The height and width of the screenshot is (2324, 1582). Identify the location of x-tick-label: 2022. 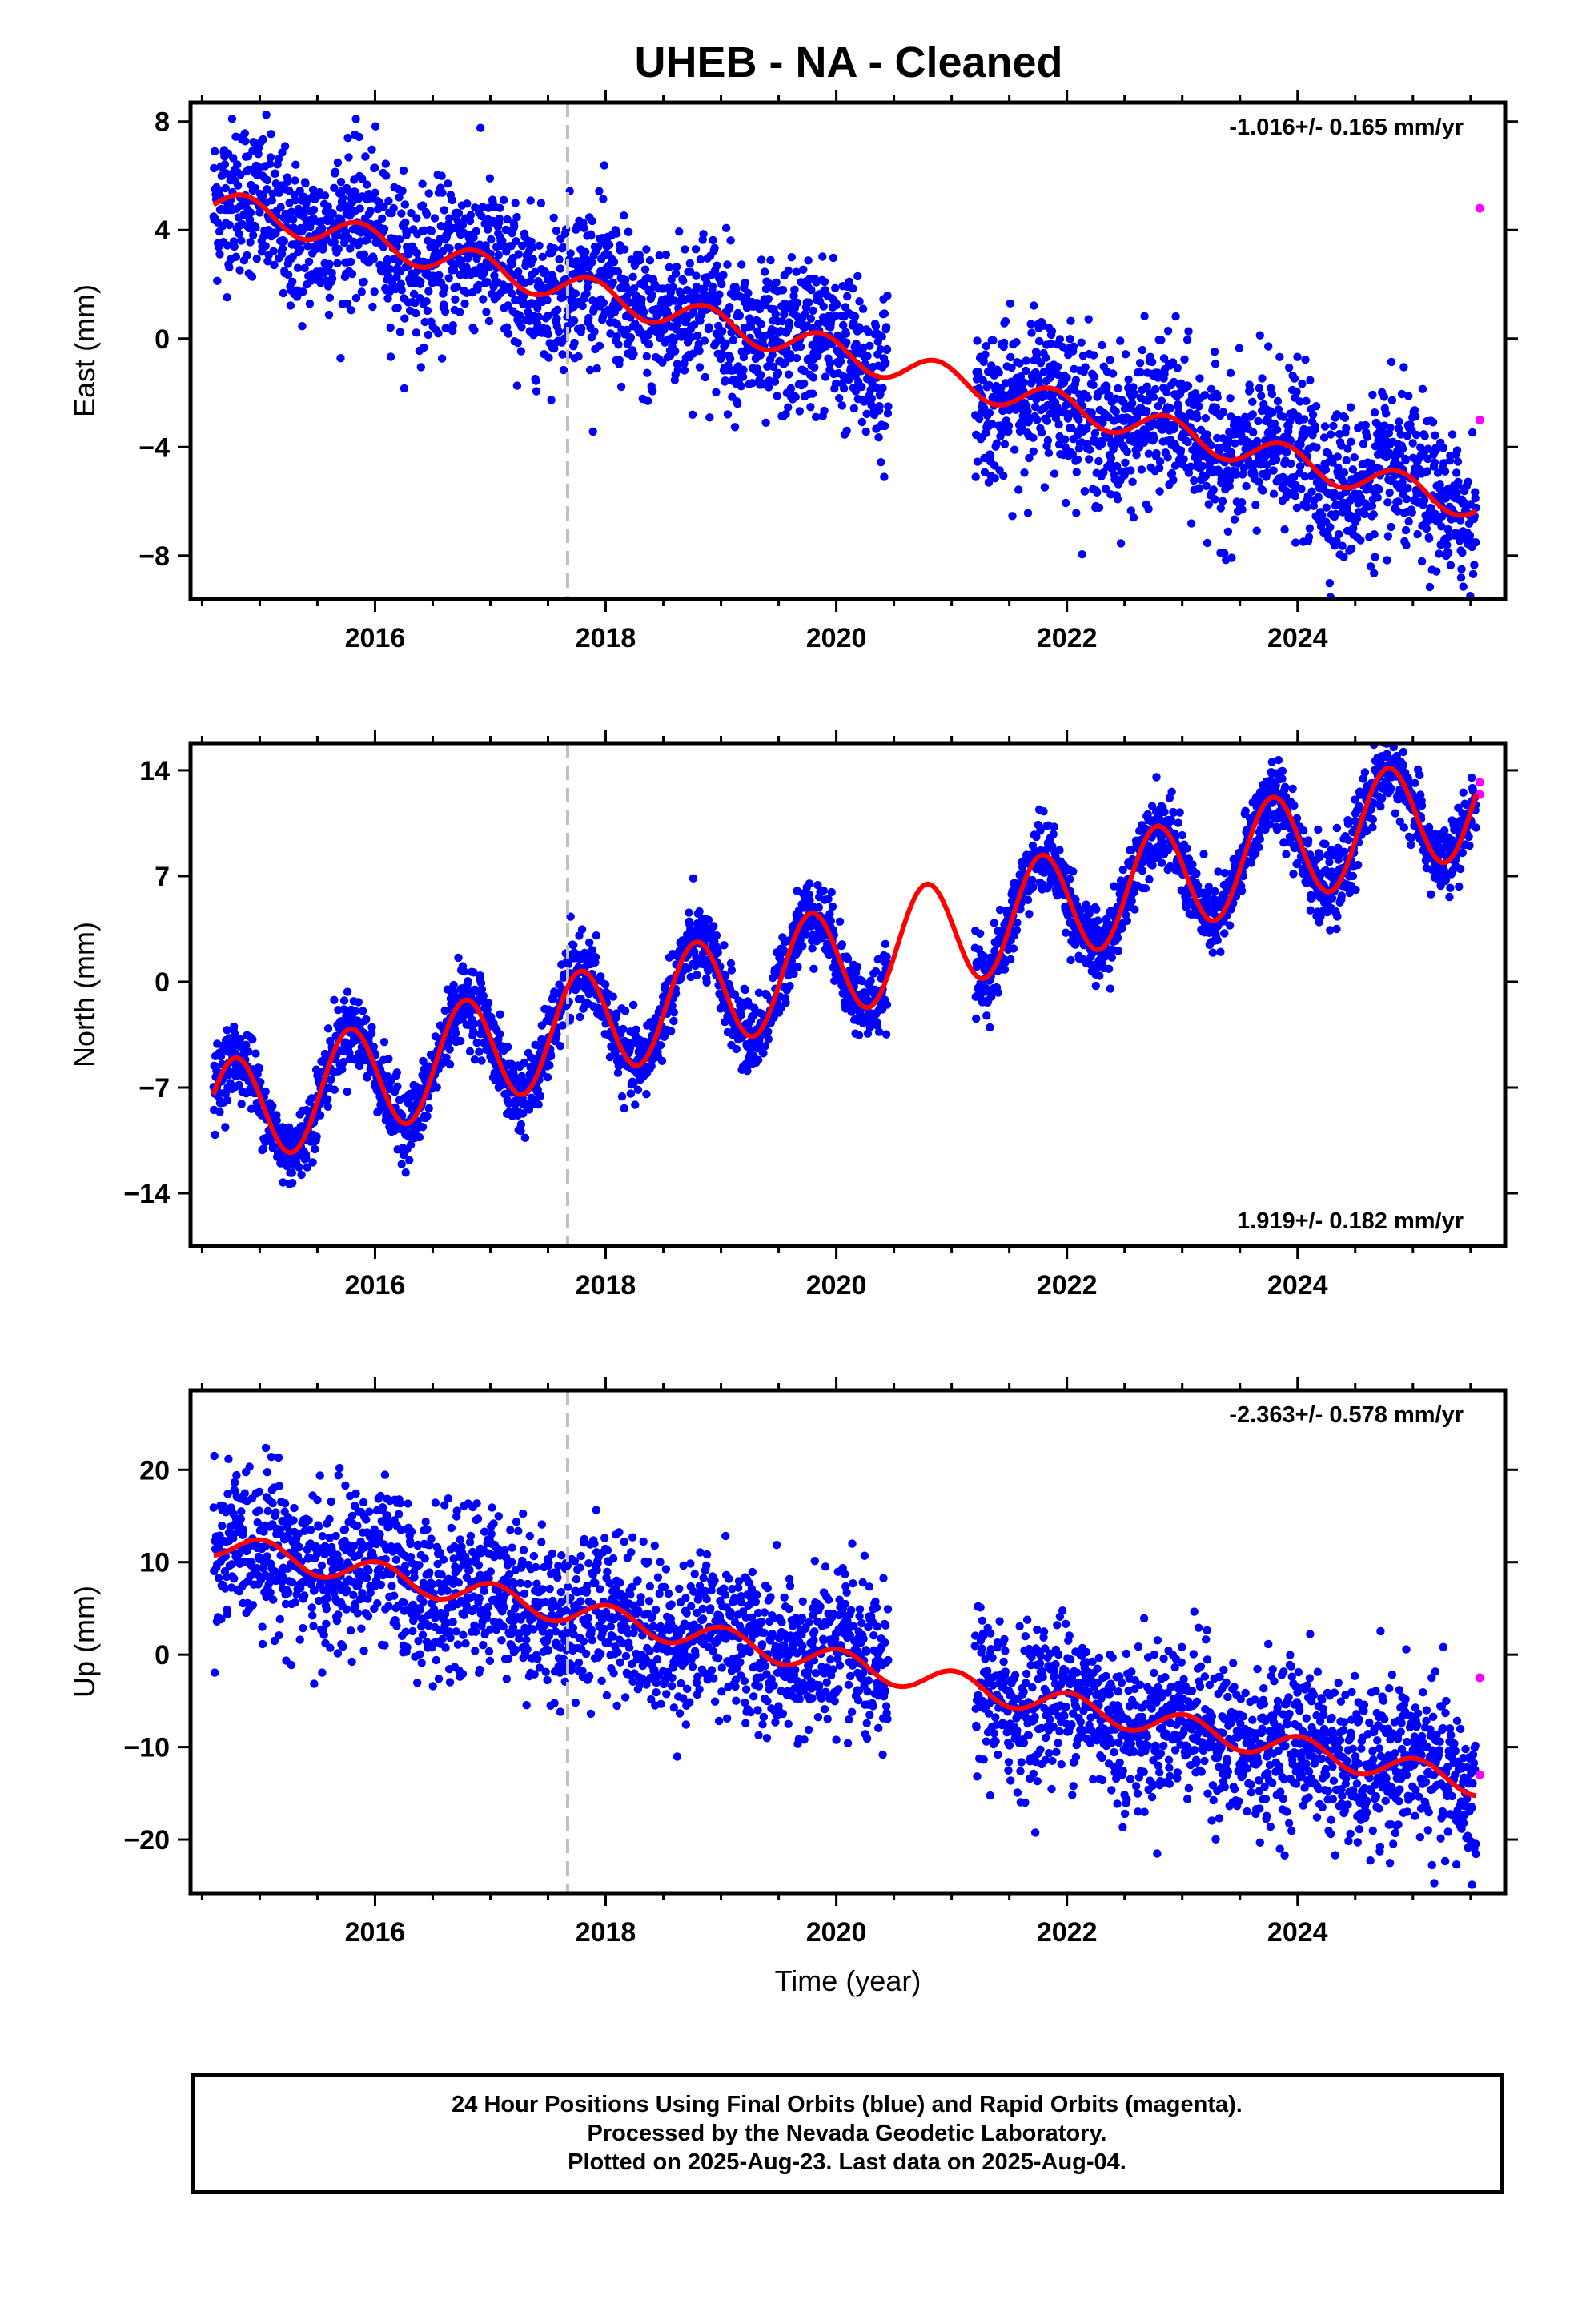
(1067, 638).